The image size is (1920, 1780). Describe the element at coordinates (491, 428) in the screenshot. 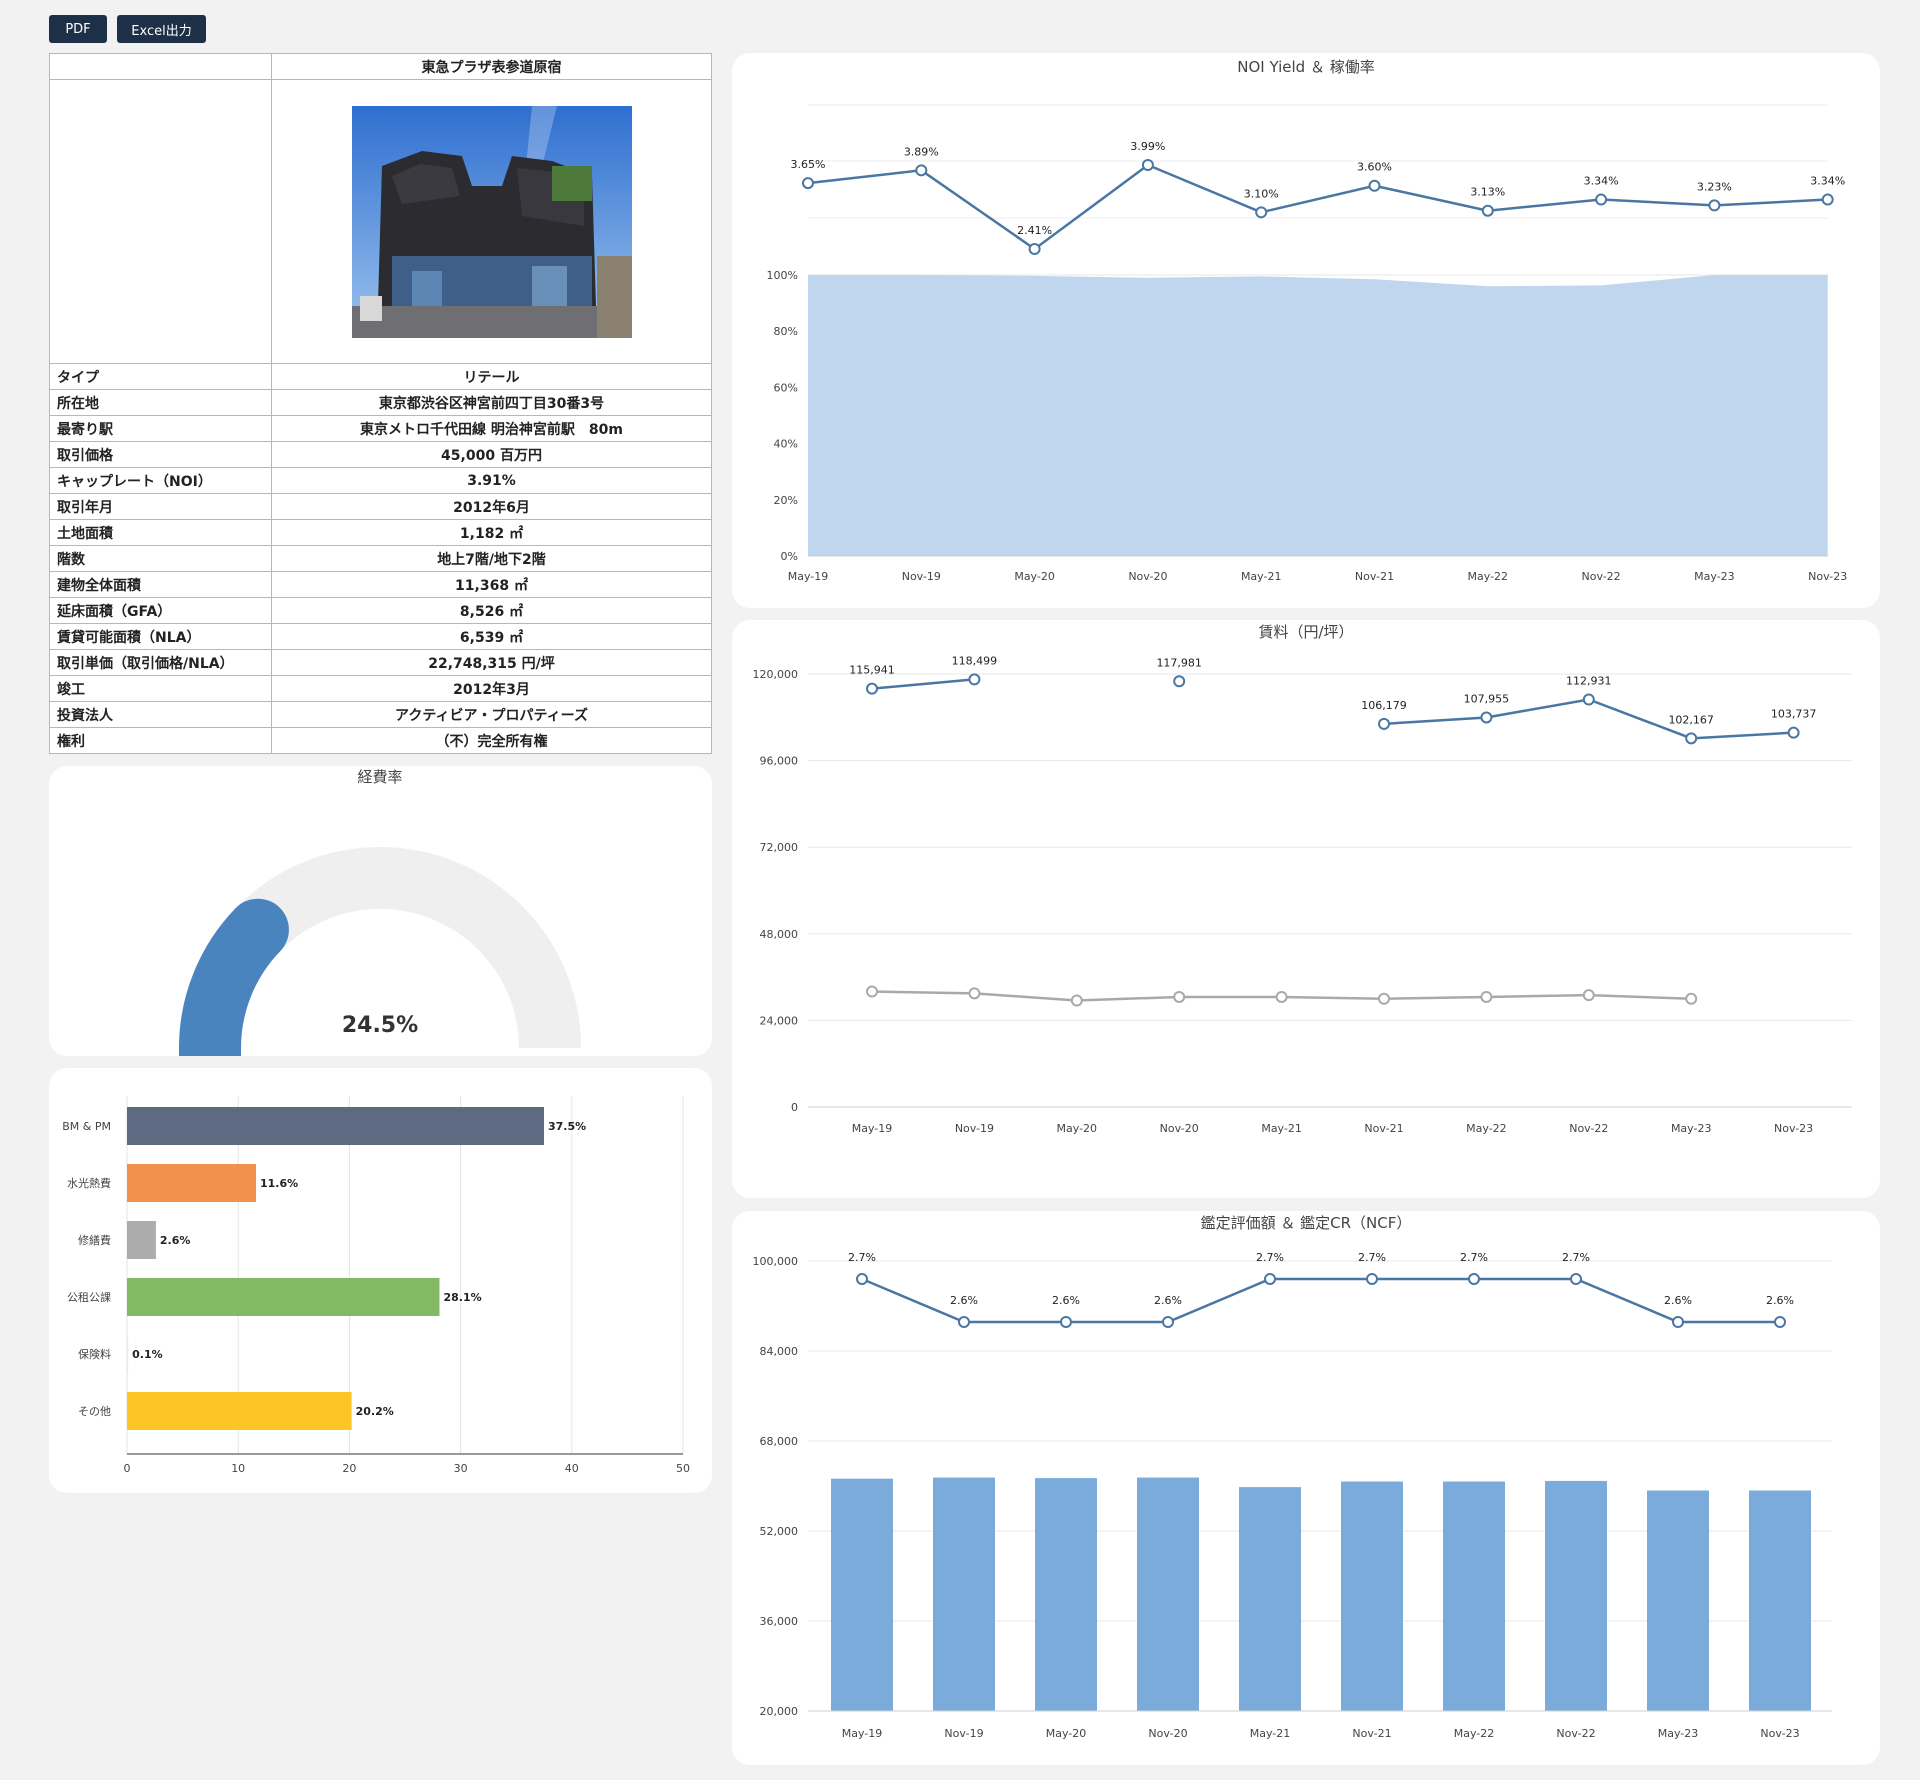

I see `row-value: 東京メトロ千代田線 明治神宮前駅 80m` at that location.